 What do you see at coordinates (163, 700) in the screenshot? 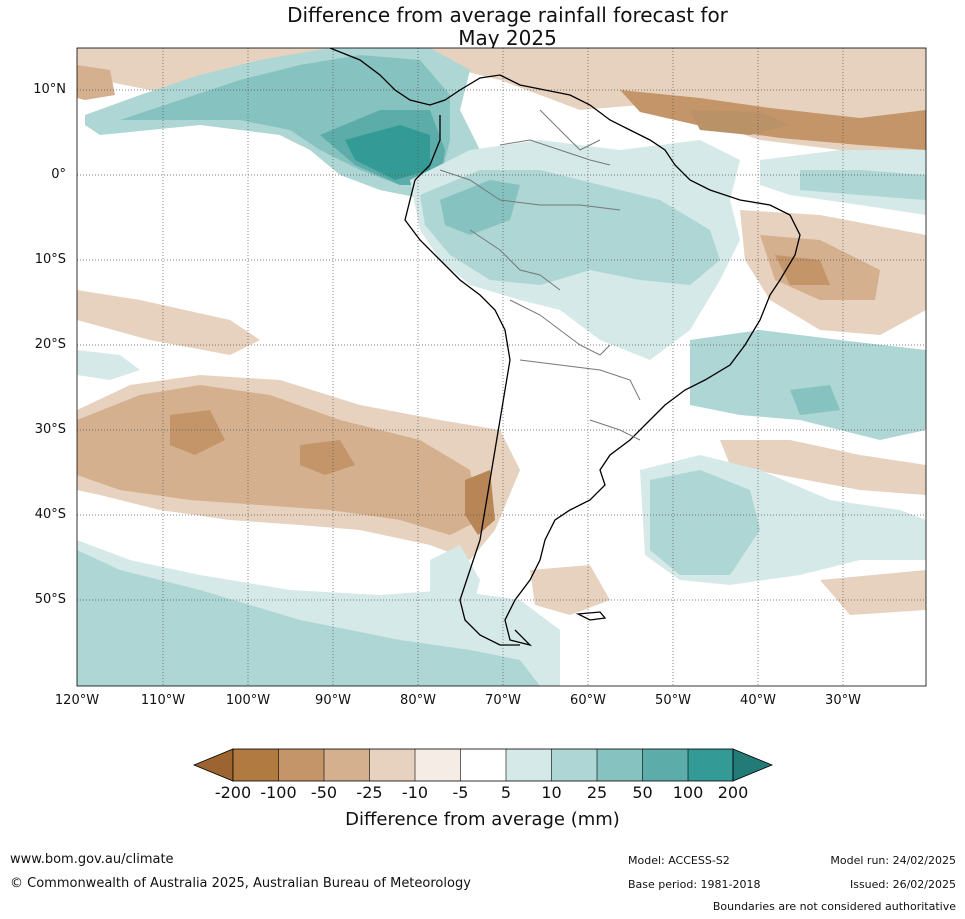
I see `lon-label-110w: 110°W` at bounding box center [163, 700].